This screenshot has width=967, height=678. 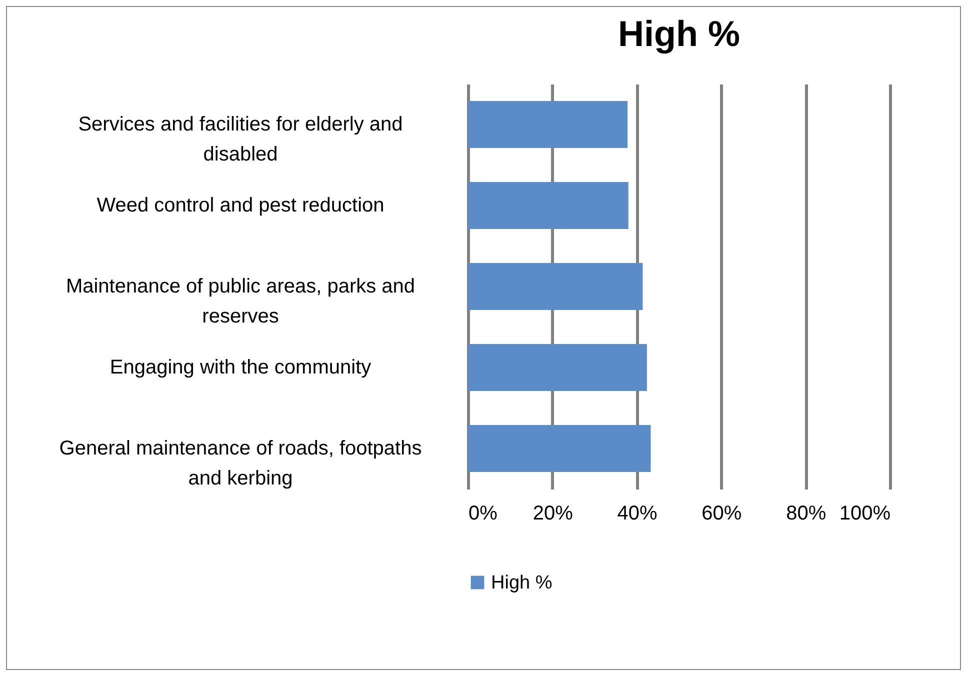 What do you see at coordinates (637, 513) in the screenshot?
I see `x-tick-label: 40%` at bounding box center [637, 513].